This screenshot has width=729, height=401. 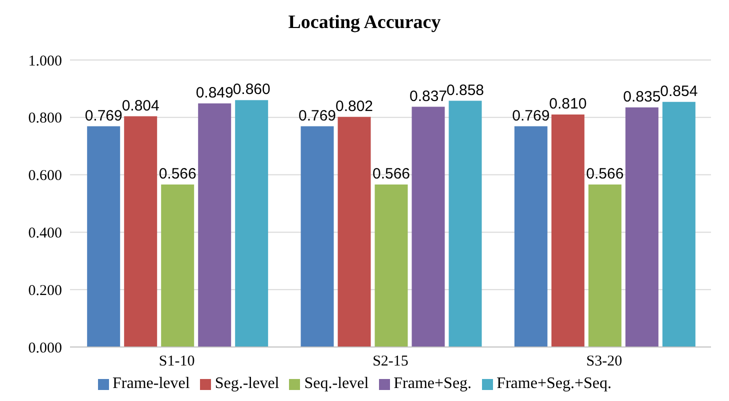 What do you see at coordinates (390, 362) in the screenshot?
I see `x-tick-label: S2-15` at bounding box center [390, 362].